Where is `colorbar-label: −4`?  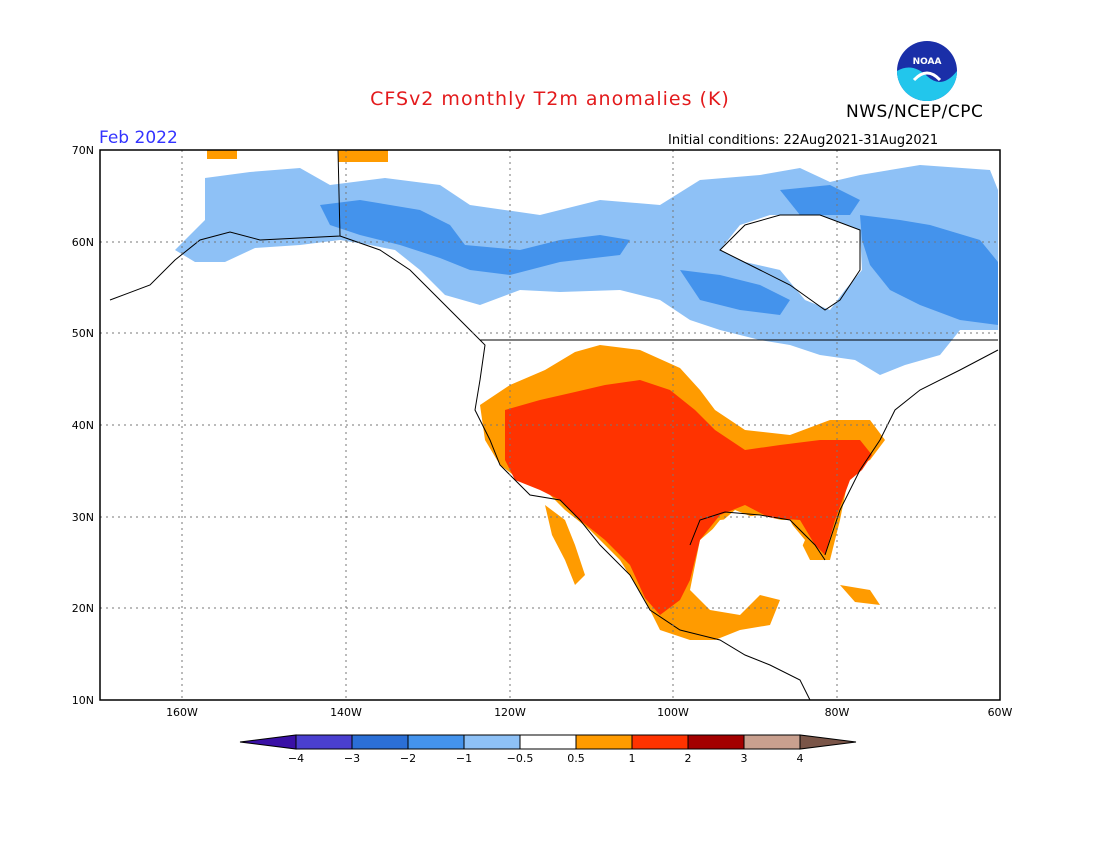
colorbar-label: −4 is located at coordinates (296, 758).